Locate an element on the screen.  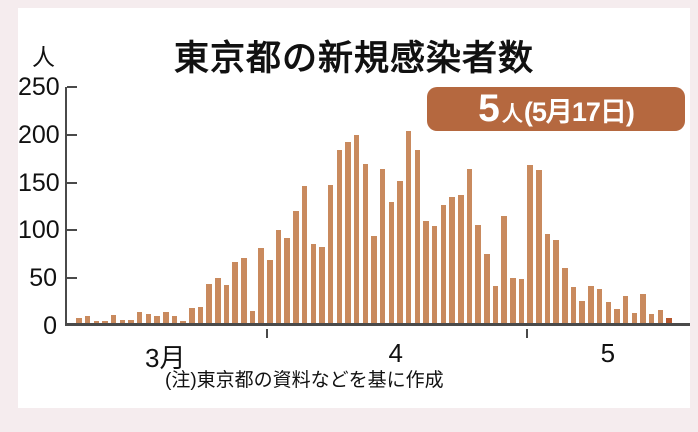
y-tick-label: 200 is located at coordinates (39, 134).